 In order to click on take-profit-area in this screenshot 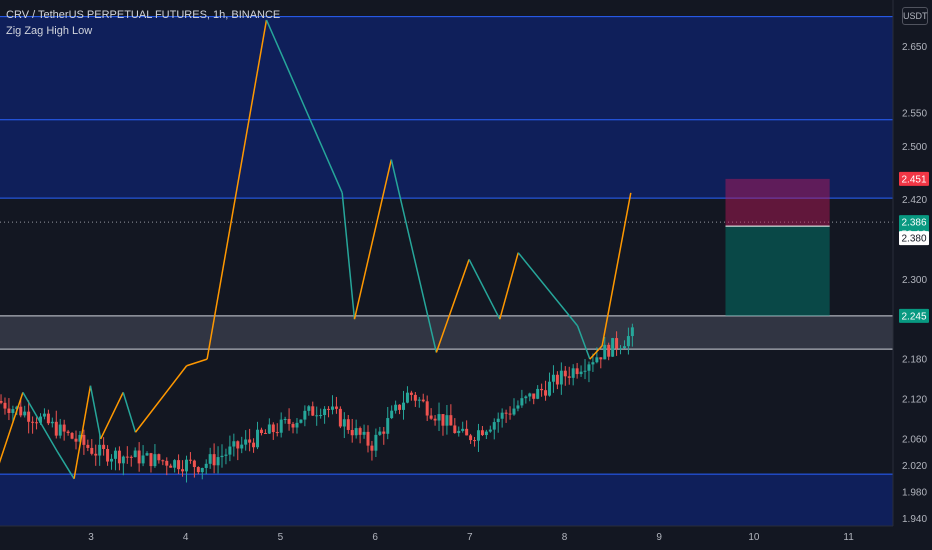, I will do `click(777, 271)`.